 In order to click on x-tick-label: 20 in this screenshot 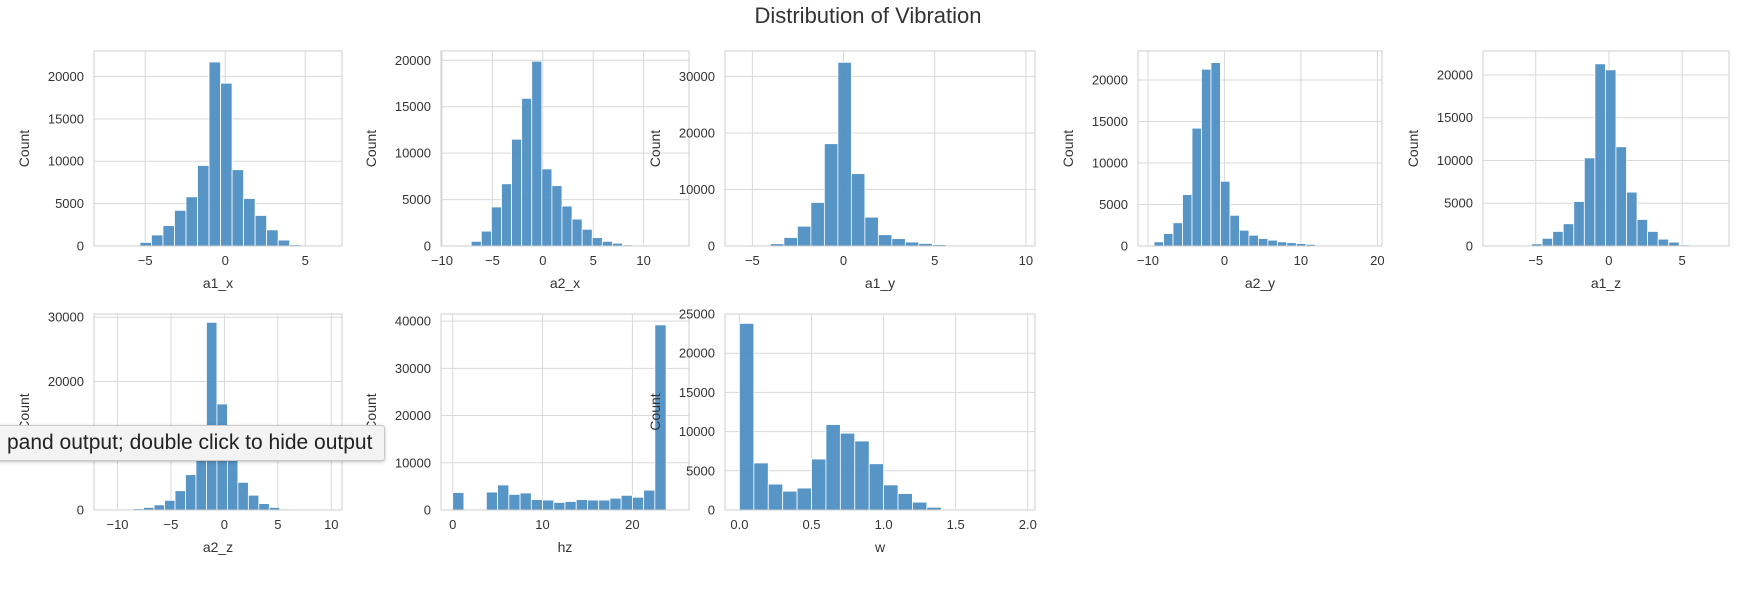, I will do `click(1377, 260)`.